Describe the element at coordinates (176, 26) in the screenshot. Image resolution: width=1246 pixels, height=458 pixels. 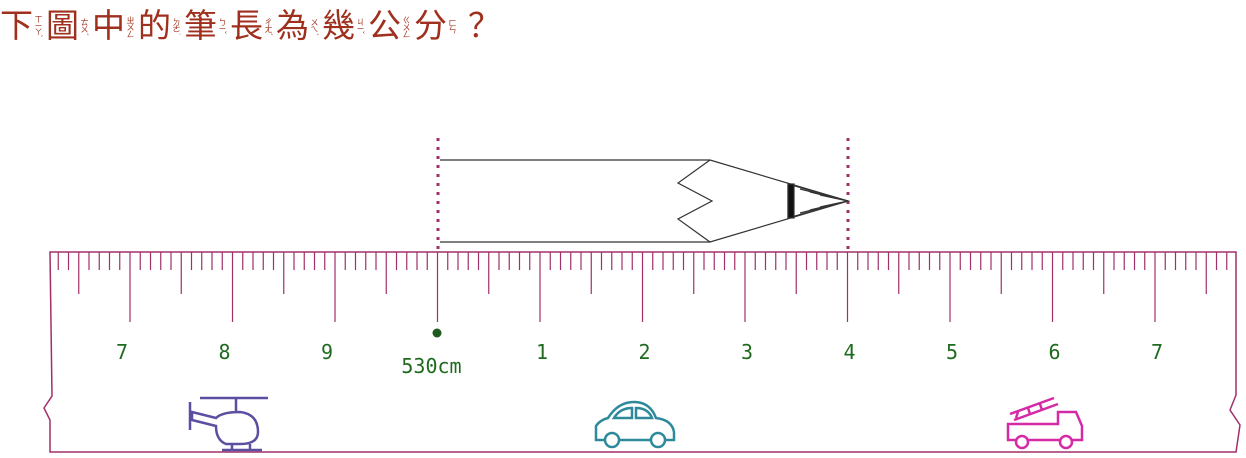
I see `zhuyin: ㄉㄜ˙` at that location.